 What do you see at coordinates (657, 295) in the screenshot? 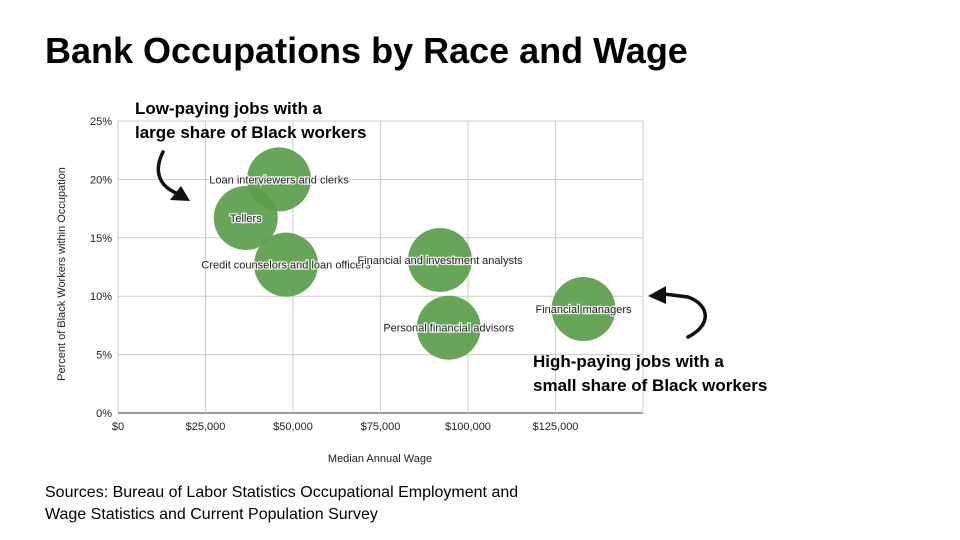
I see `high-annotation-arrowhead` at bounding box center [657, 295].